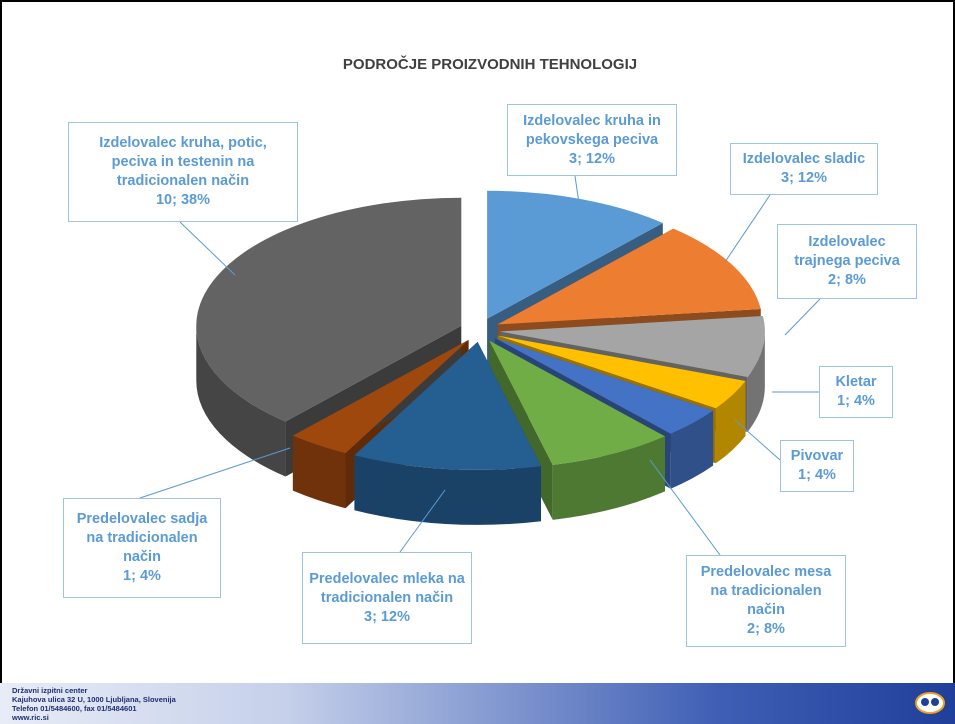 The image size is (955, 724). I want to click on label-category: Izdelovalec kruha in pekovskega peciva, so click(592, 130).